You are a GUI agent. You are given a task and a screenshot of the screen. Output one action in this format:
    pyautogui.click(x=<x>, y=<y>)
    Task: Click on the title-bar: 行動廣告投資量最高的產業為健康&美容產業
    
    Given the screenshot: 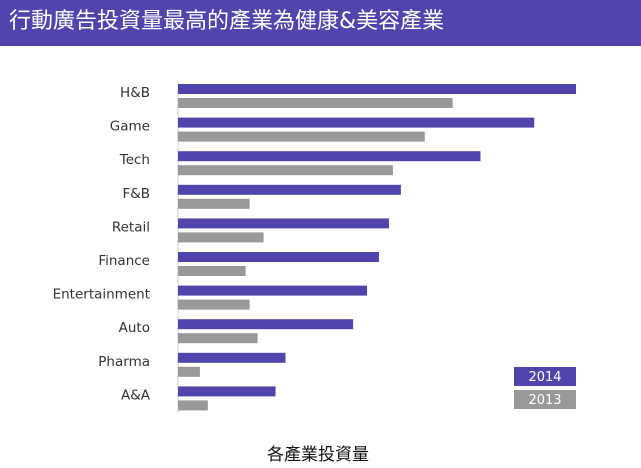 What is the action you would take?
    pyautogui.click(x=320, y=23)
    